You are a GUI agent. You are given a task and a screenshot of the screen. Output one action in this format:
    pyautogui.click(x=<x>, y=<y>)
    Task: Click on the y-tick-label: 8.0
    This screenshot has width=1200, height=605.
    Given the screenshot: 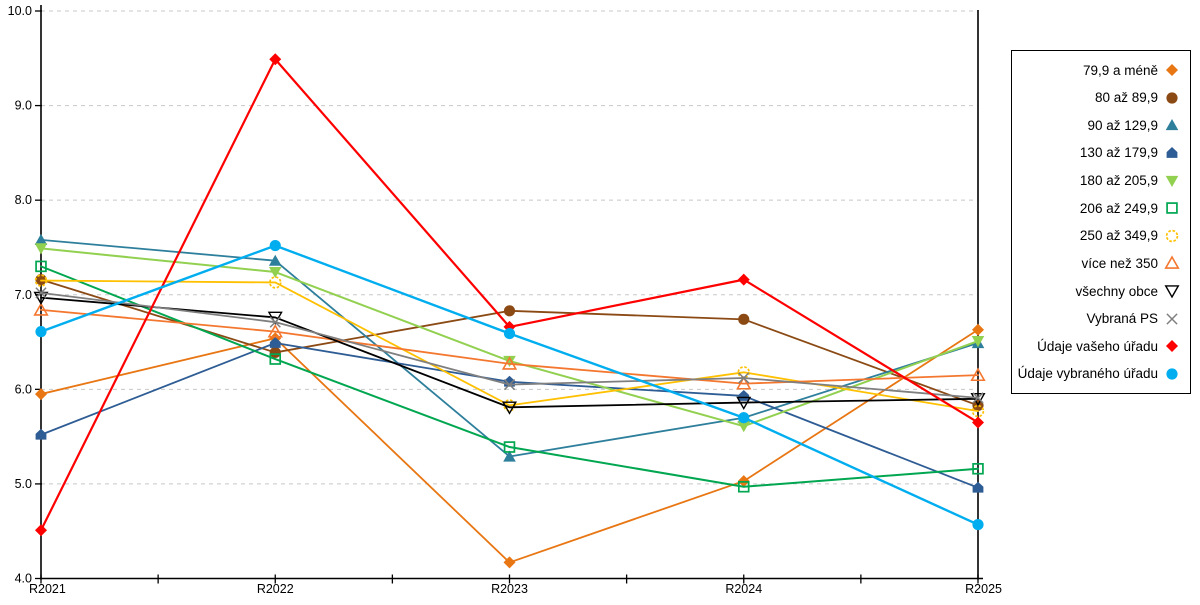 What is the action you would take?
    pyautogui.click(x=23, y=200)
    